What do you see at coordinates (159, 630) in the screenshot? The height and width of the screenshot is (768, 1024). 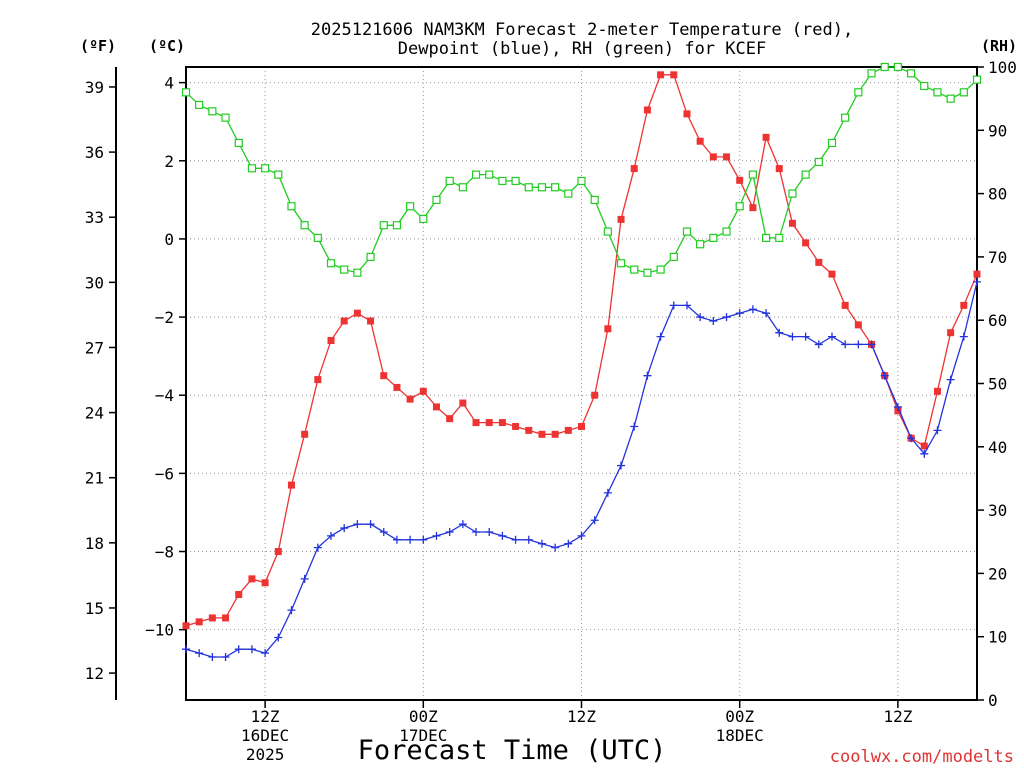 I see `c-tick-label: −10` at bounding box center [159, 630].